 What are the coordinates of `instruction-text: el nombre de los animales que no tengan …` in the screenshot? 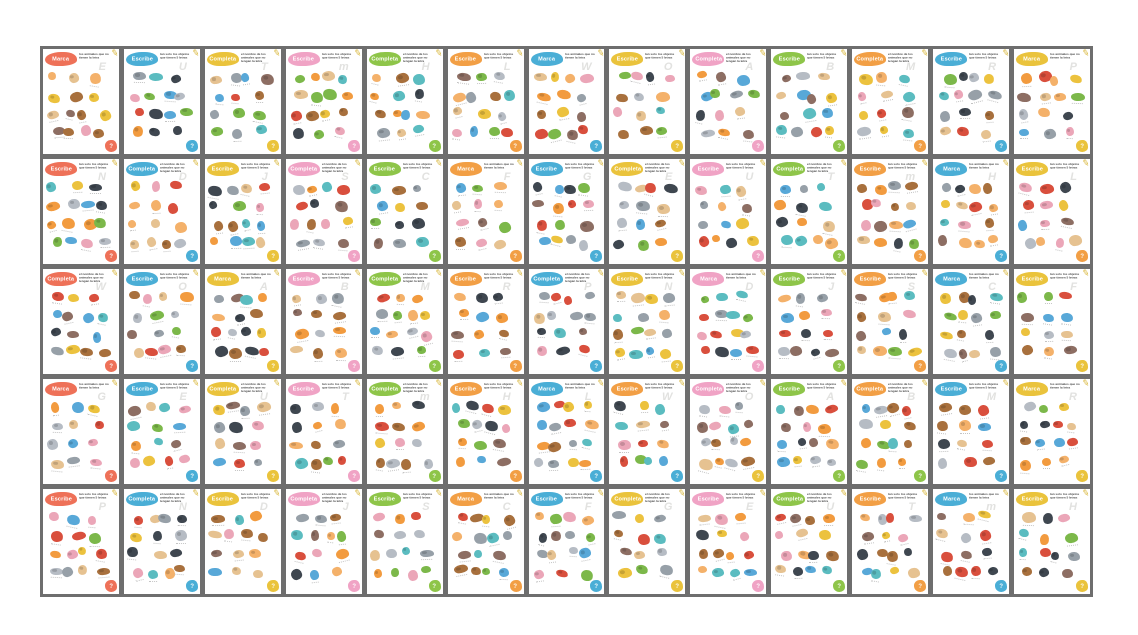 It's located at (253, 388).